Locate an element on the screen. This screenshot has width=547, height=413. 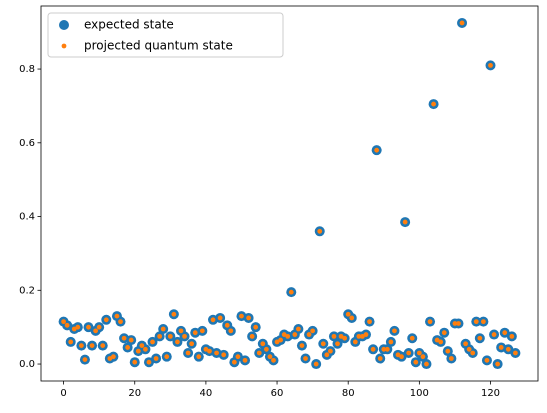
y-tick-label: 0.2 is located at coordinates (27, 290).